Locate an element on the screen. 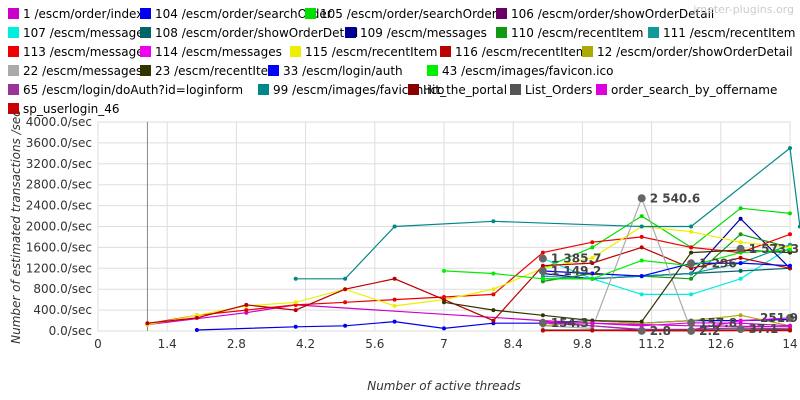  legend-label: 106 /escm/order/showOrderDetail is located at coordinates (612, 14).